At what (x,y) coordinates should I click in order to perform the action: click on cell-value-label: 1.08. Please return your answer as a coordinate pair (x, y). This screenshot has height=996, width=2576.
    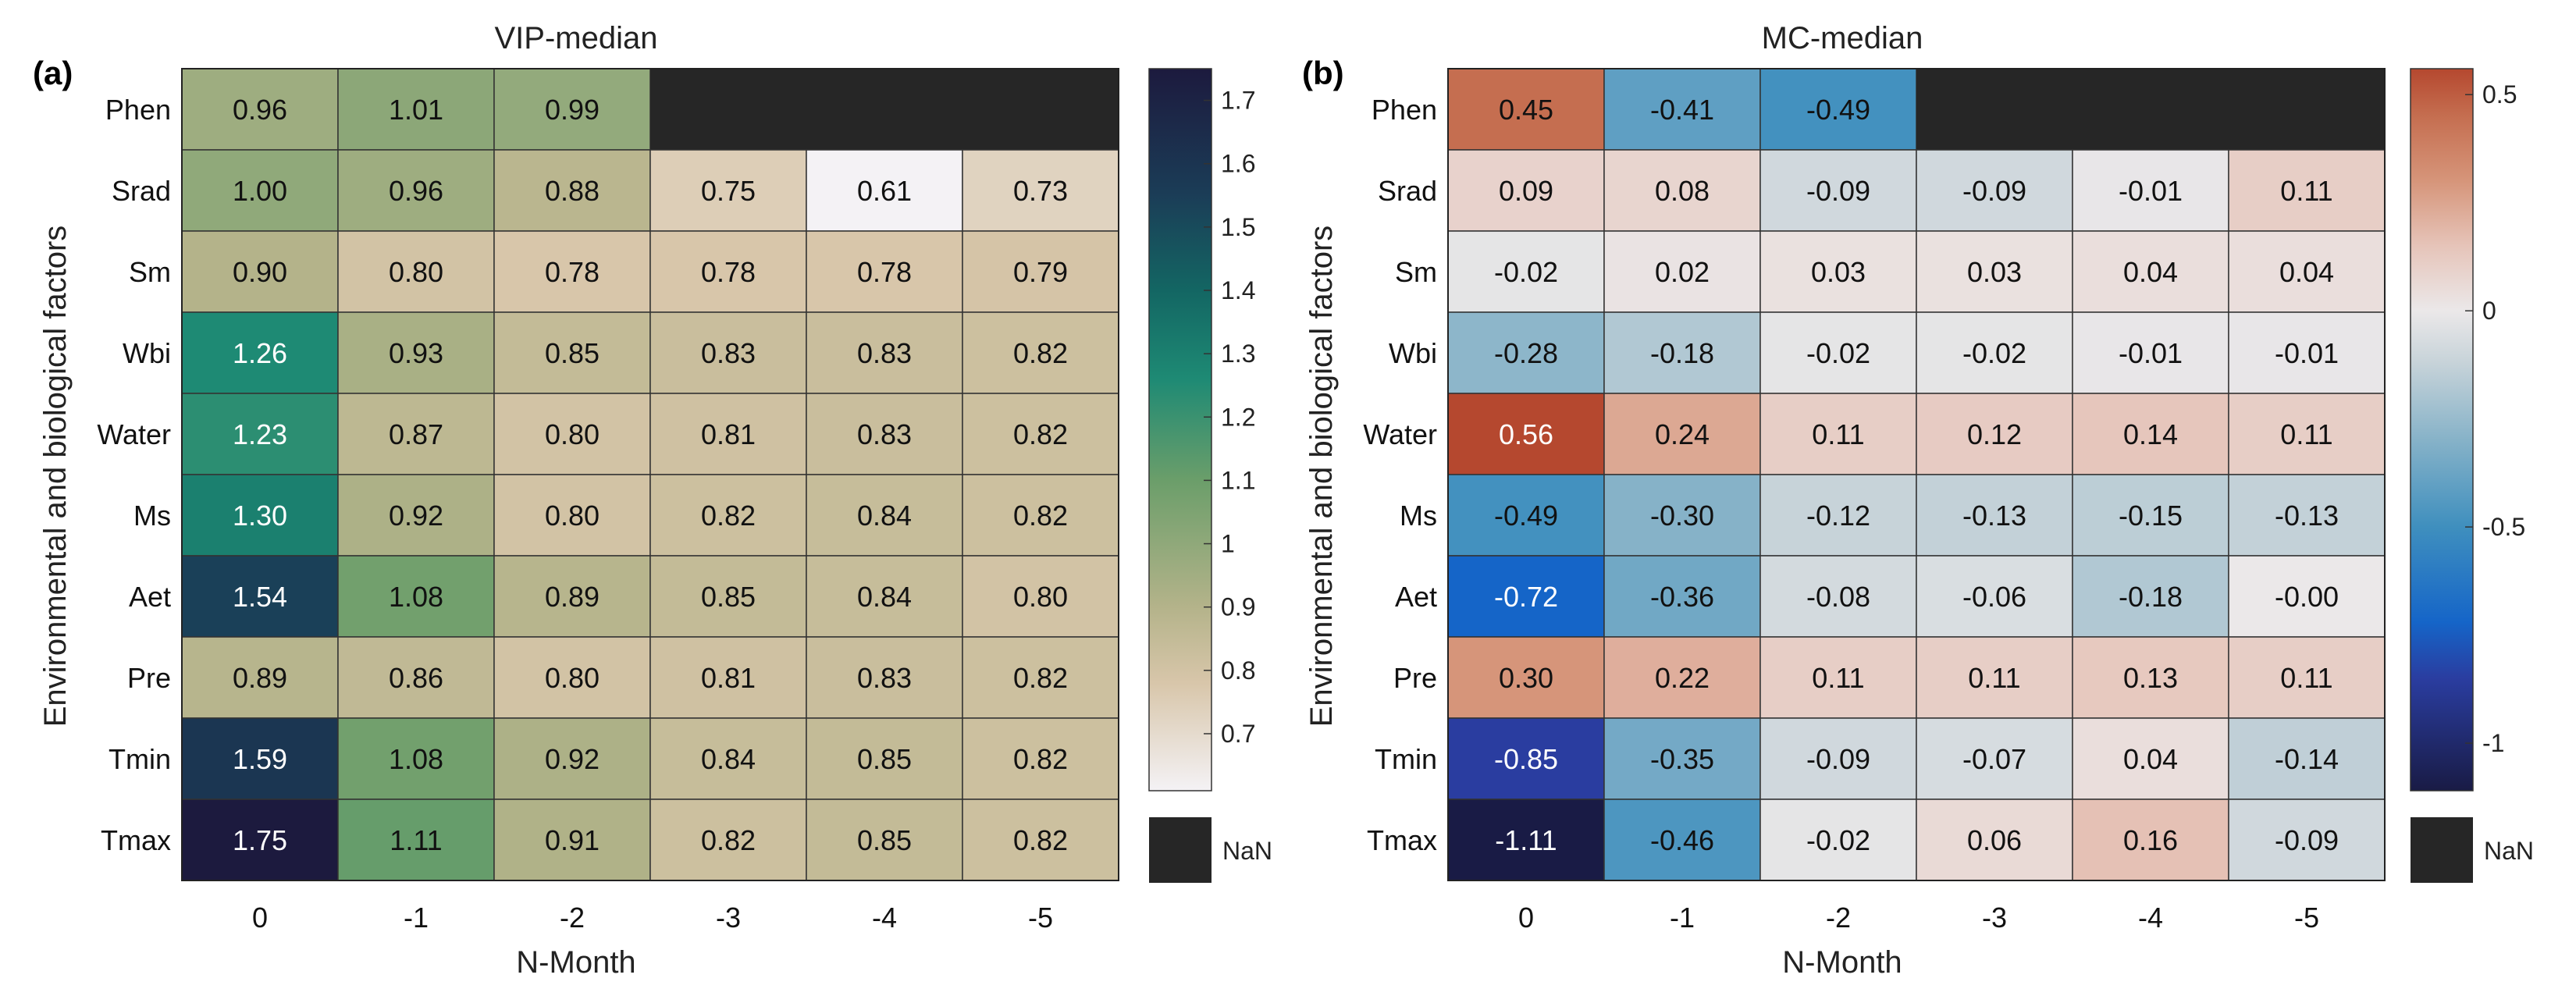
    Looking at the image, I should click on (416, 759).